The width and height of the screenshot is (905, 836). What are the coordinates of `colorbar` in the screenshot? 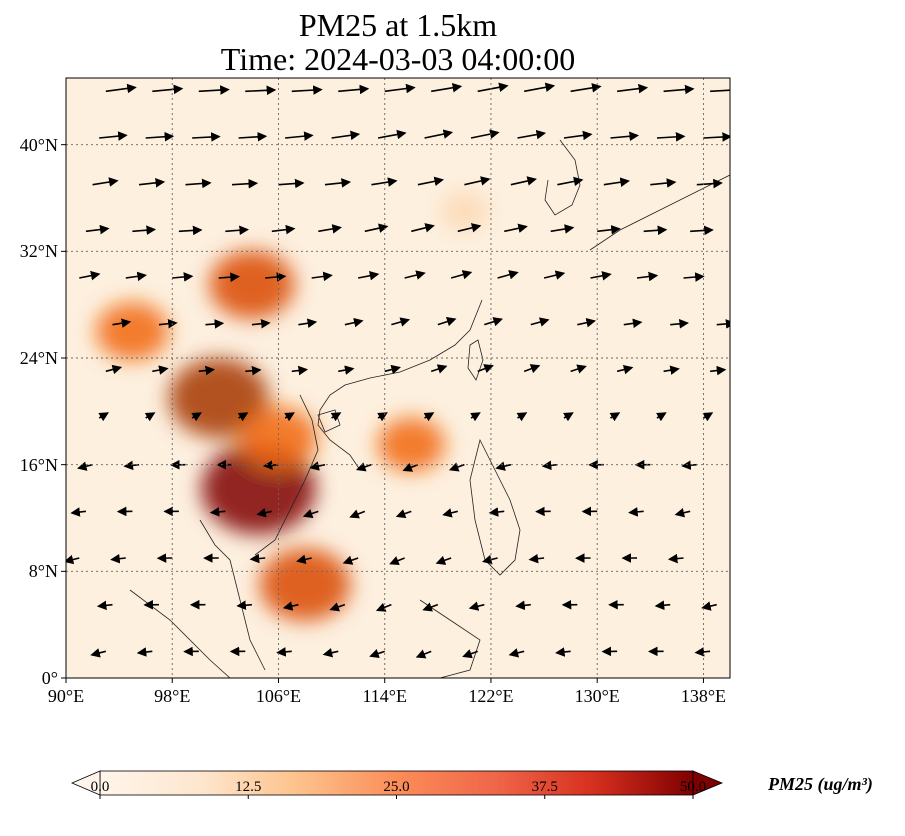 It's located at (397, 784).